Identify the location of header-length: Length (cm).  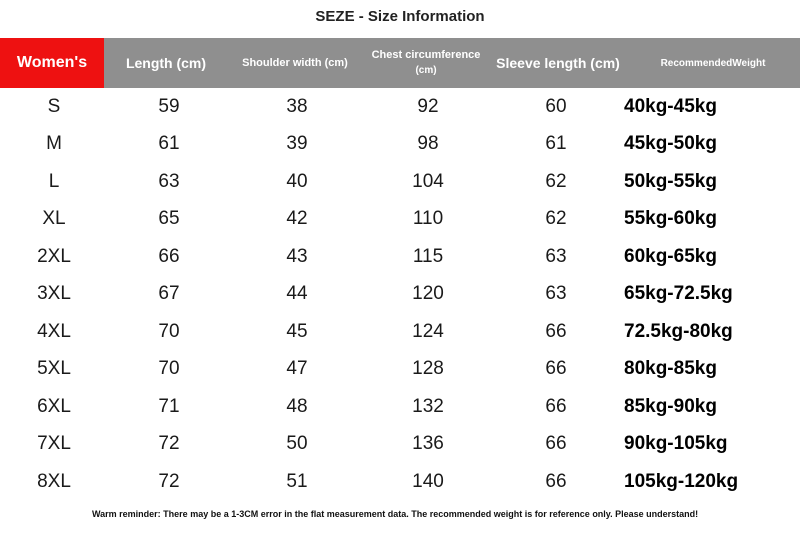
(166, 63).